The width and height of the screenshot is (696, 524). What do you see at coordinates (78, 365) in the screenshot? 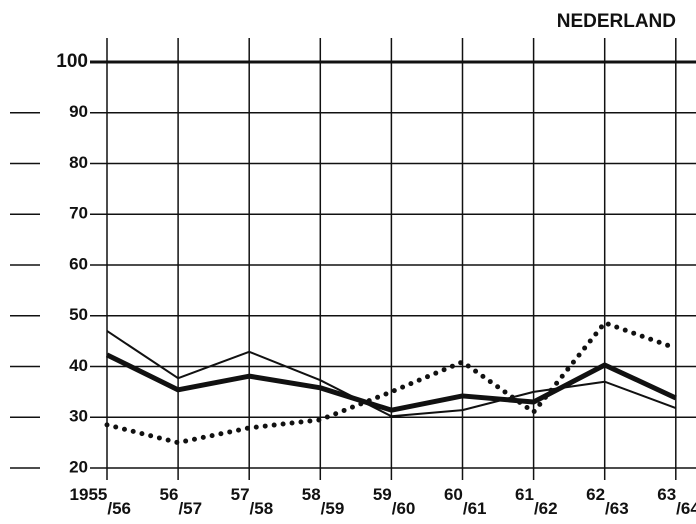
I see `y-tick-label: 40` at bounding box center [78, 365].